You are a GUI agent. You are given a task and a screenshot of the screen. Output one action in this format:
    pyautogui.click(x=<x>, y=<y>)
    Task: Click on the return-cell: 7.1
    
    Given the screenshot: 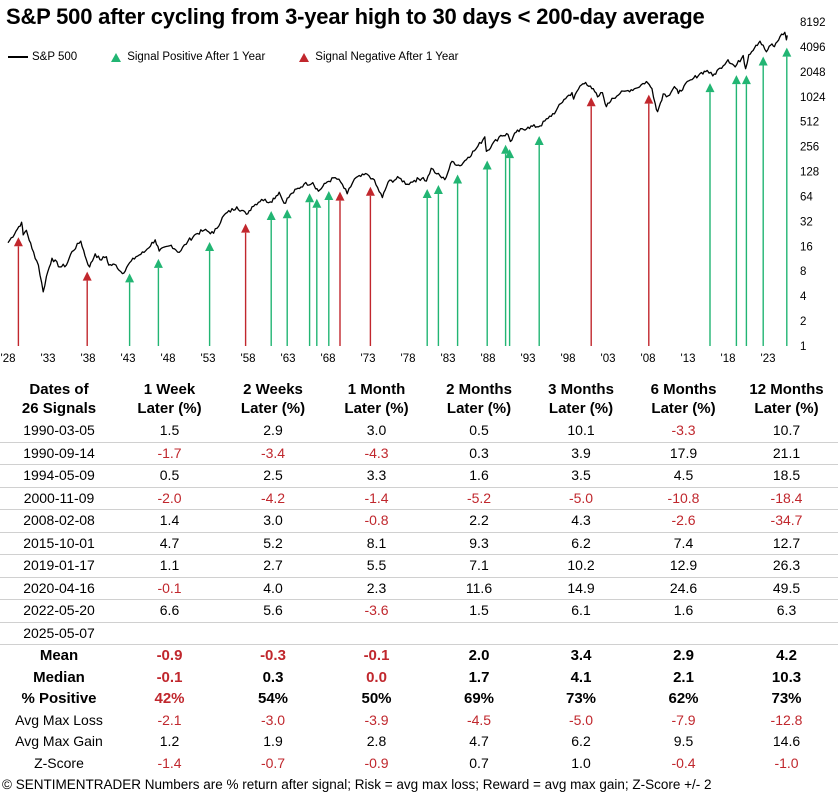 What is the action you would take?
    pyautogui.click(x=479, y=565)
    